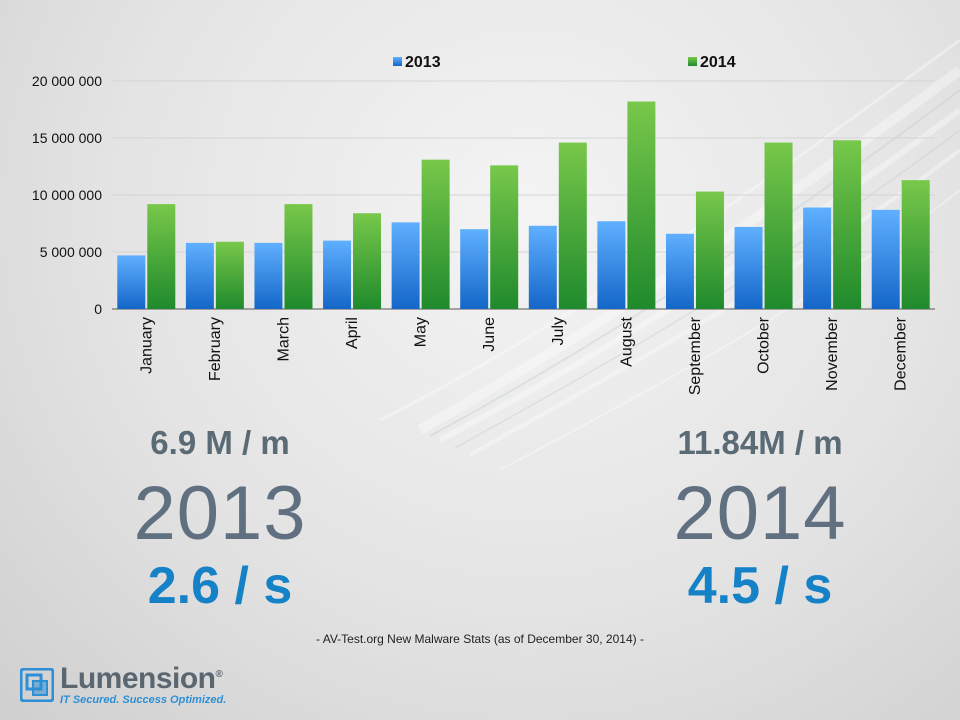 The image size is (960, 720). I want to click on bar-2014-december, so click(915, 244).